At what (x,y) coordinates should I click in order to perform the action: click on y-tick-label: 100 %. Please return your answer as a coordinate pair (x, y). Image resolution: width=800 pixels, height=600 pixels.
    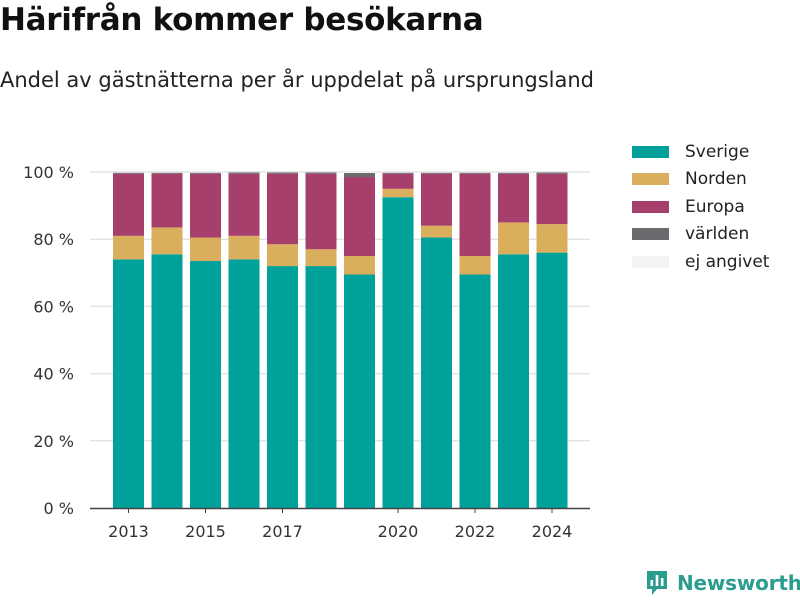
    Looking at the image, I should click on (48, 172).